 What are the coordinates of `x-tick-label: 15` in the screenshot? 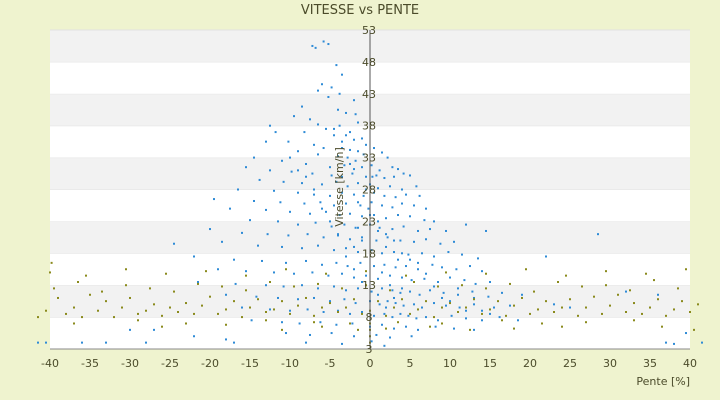 It's located at (490, 363).